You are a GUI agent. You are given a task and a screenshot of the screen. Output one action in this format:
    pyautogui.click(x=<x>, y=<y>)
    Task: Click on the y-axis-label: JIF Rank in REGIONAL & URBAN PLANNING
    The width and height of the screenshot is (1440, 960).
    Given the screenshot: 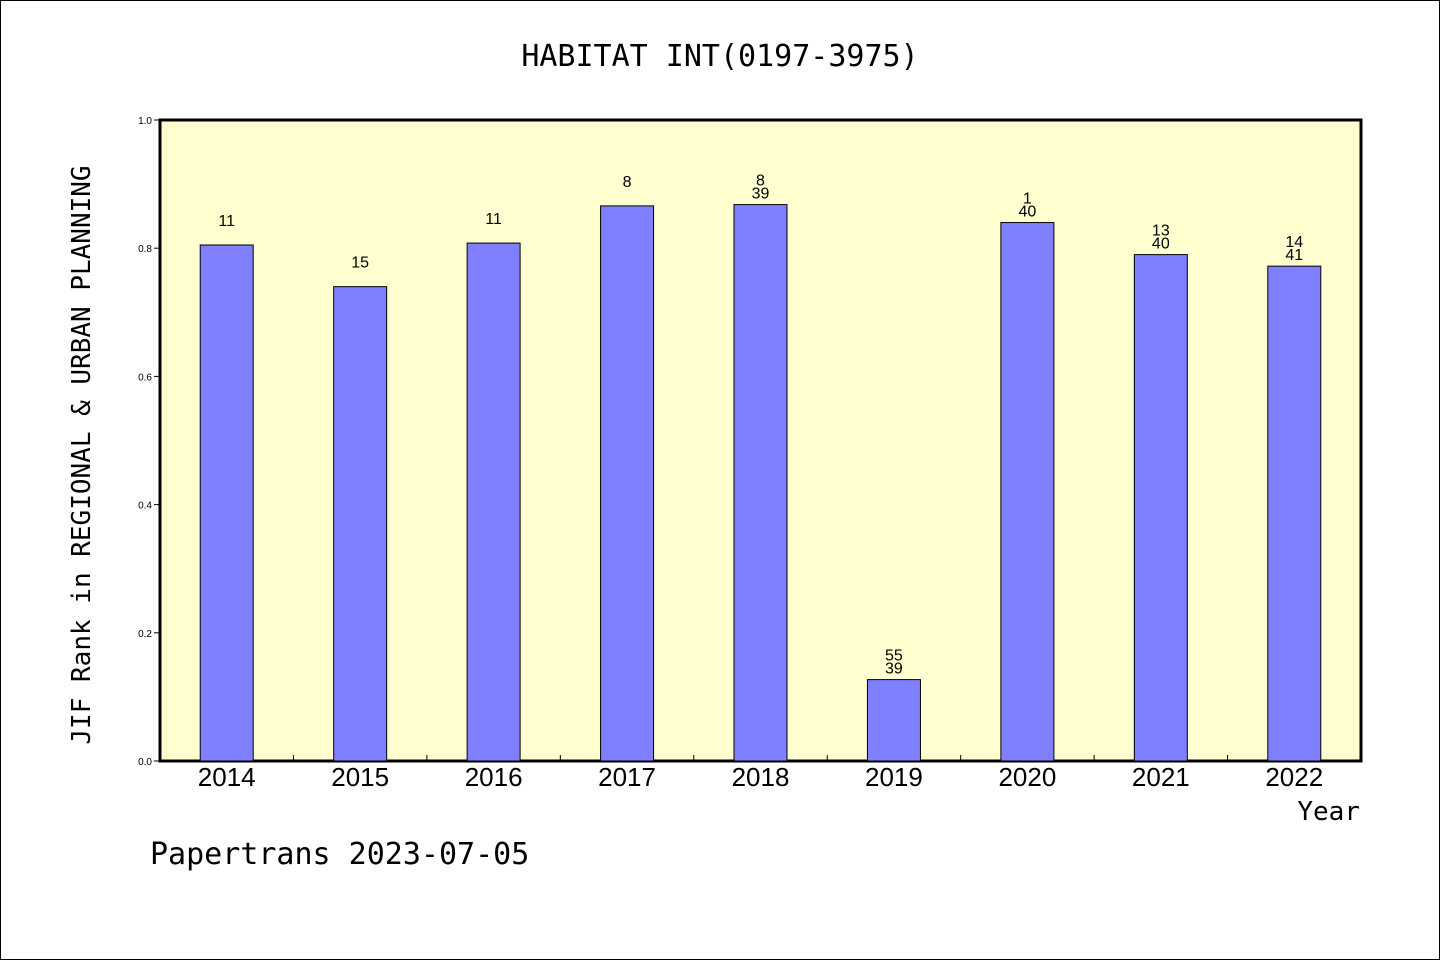 What is the action you would take?
    pyautogui.click(x=82, y=454)
    